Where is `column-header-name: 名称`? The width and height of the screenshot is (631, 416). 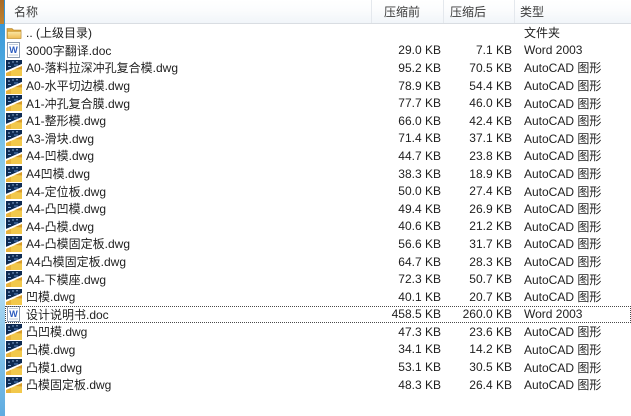 column-header-name: 名称 is located at coordinates (188, 11).